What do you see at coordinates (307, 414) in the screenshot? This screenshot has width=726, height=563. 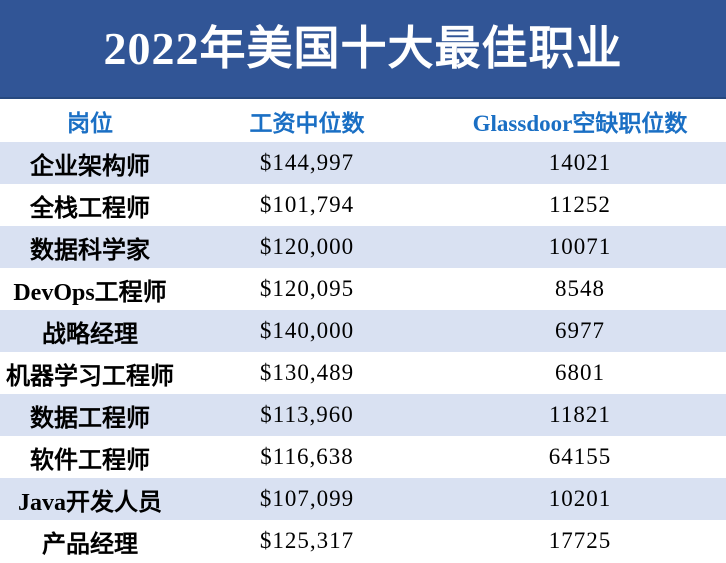 I see `salary-cell: $113,960` at bounding box center [307, 414].